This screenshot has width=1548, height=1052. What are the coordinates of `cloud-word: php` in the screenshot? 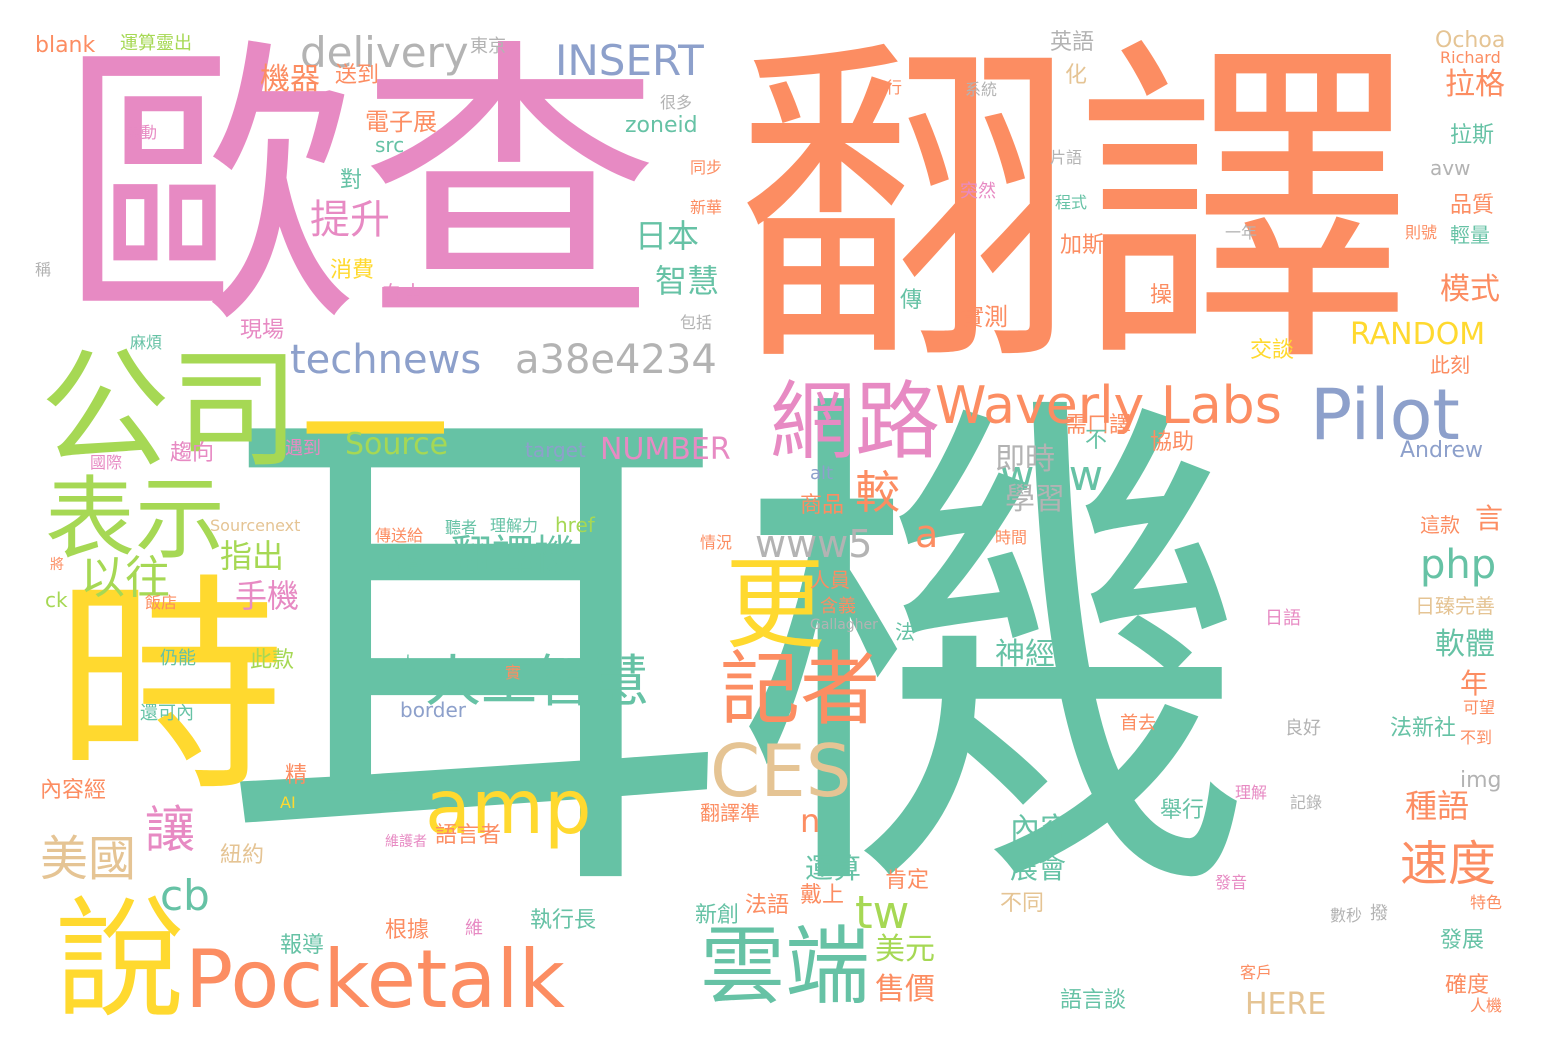 It's located at (1458, 565).